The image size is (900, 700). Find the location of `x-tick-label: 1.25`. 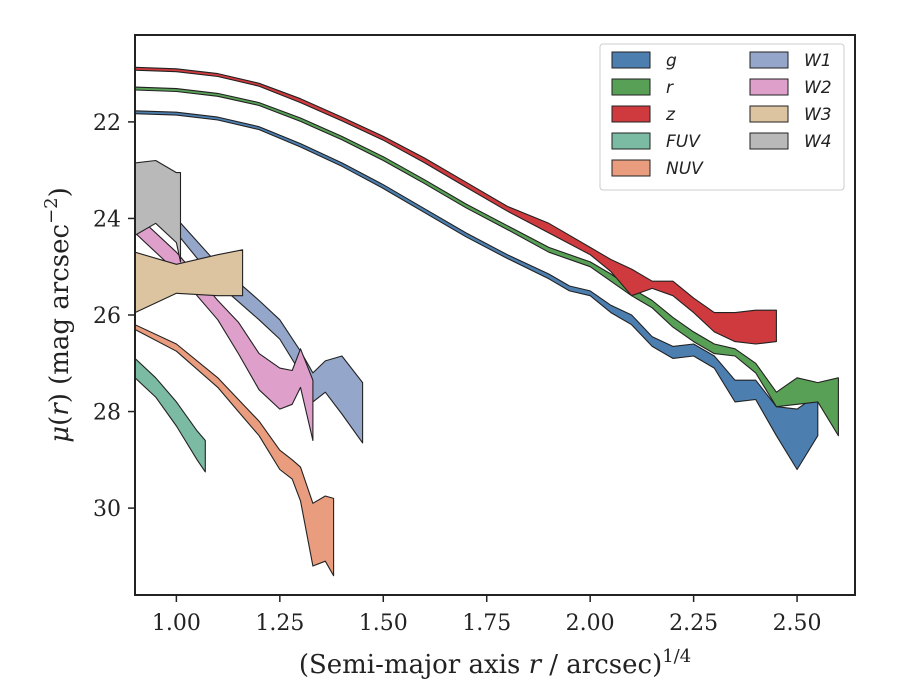

x-tick-label: 1.25 is located at coordinates (279, 623).